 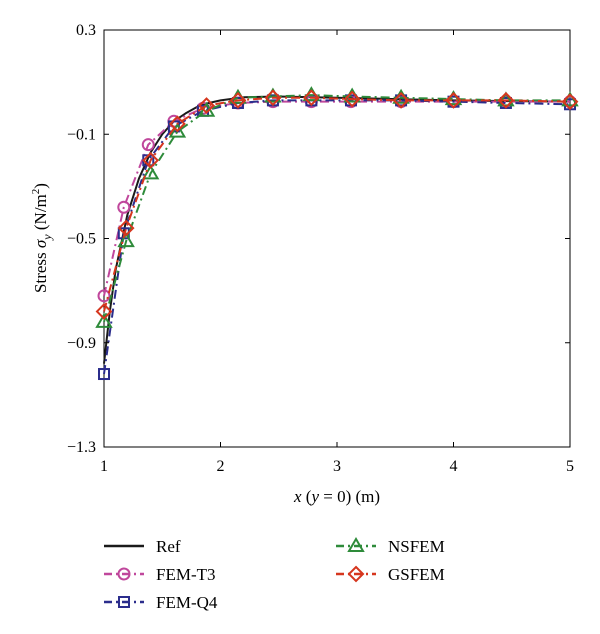 What do you see at coordinates (104, 374) in the screenshot?
I see `data-point-fem-q4` at bounding box center [104, 374].